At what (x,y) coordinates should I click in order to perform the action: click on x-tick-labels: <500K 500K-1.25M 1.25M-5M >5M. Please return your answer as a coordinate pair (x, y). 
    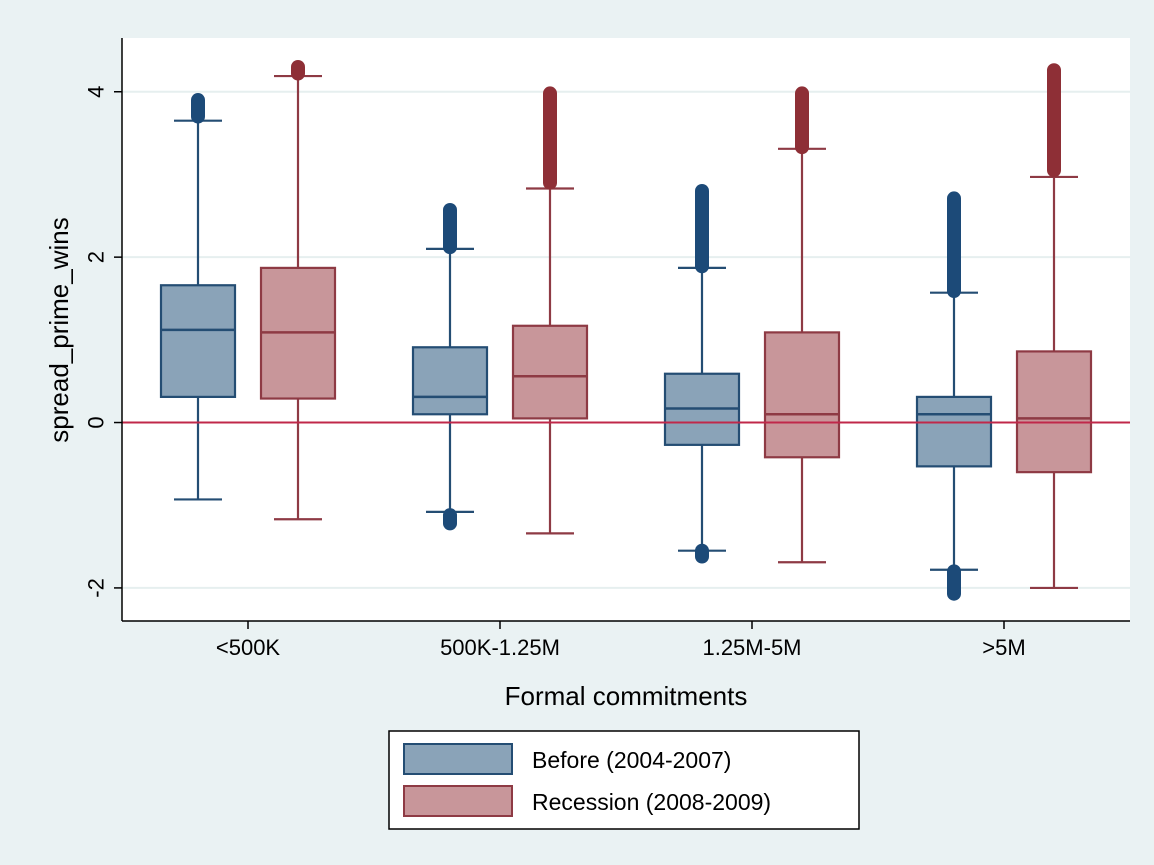
    Looking at the image, I should click on (621, 647).